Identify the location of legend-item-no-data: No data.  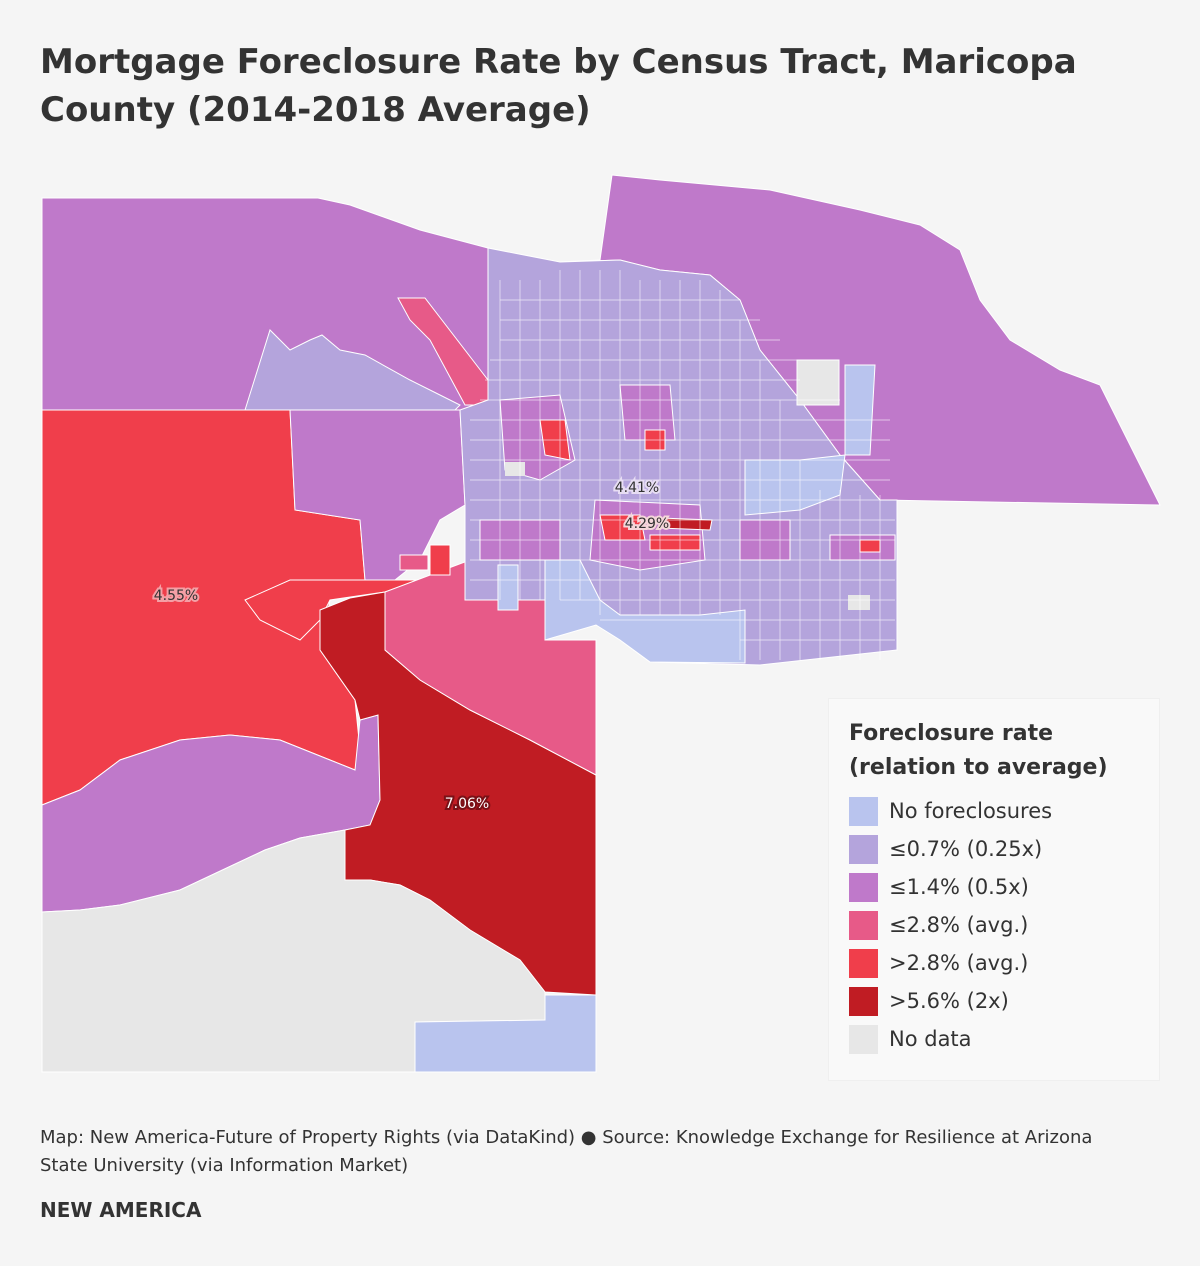
(910, 1039).